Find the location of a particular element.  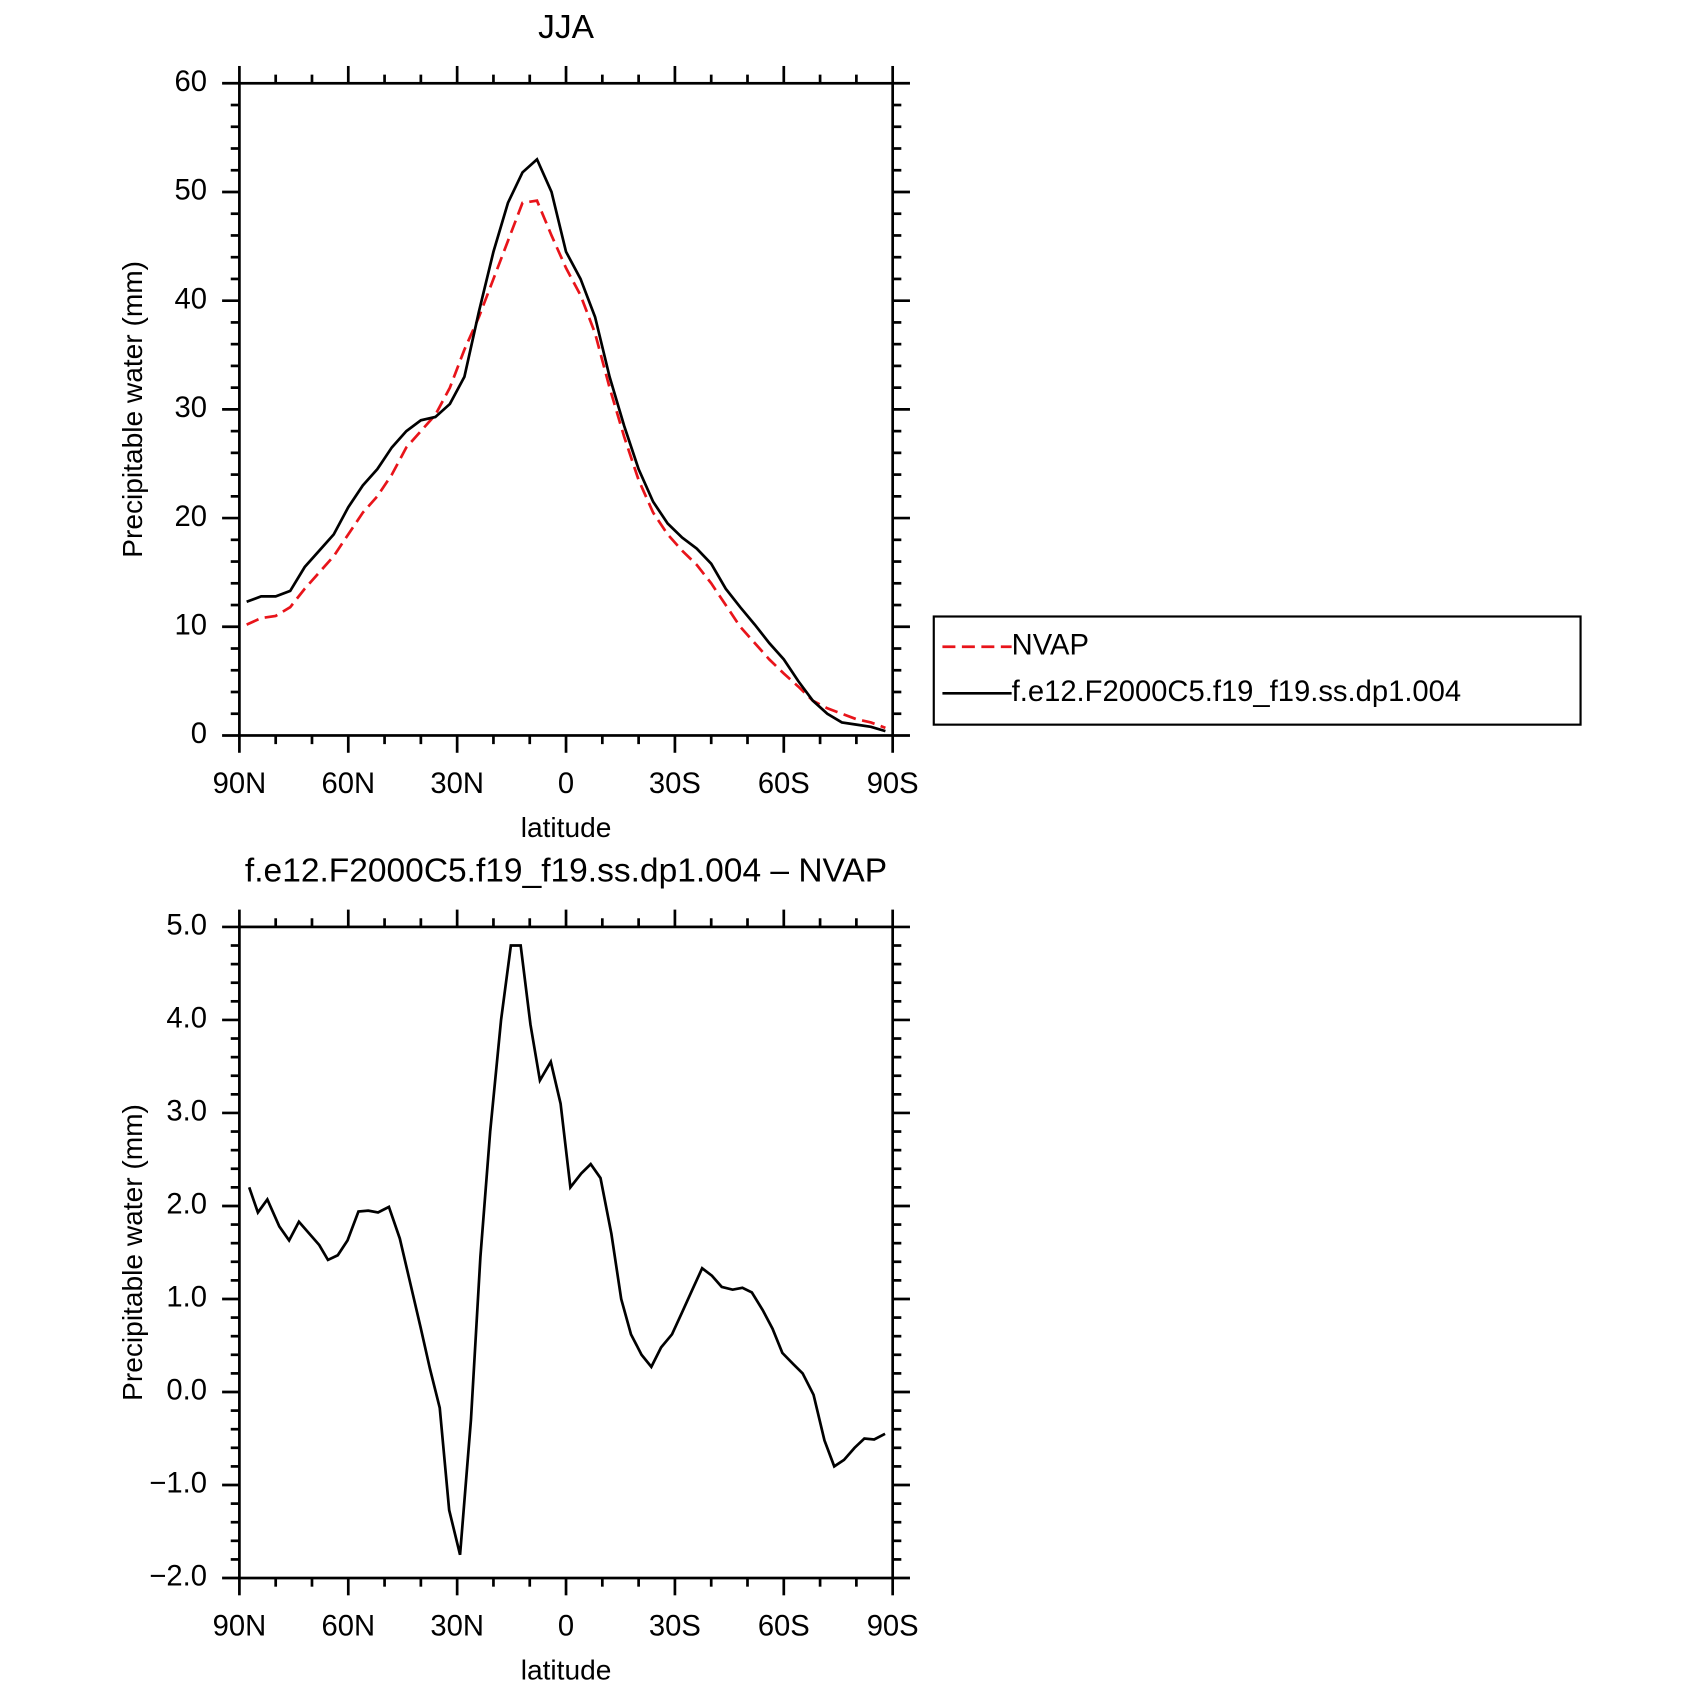

y-tick-label: 0.0 is located at coordinates (186, 1391).